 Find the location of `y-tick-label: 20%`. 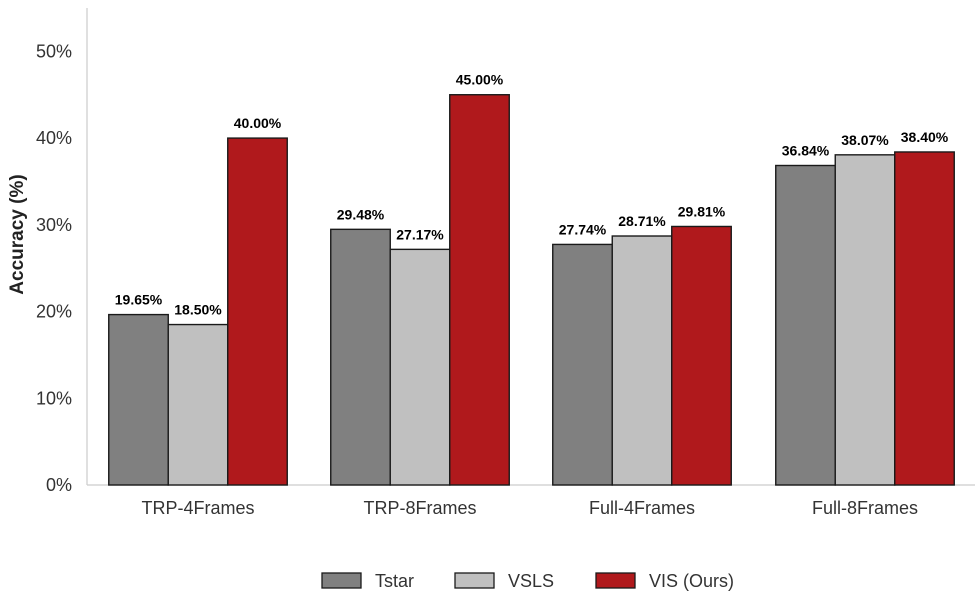

y-tick-label: 20% is located at coordinates (54, 312).